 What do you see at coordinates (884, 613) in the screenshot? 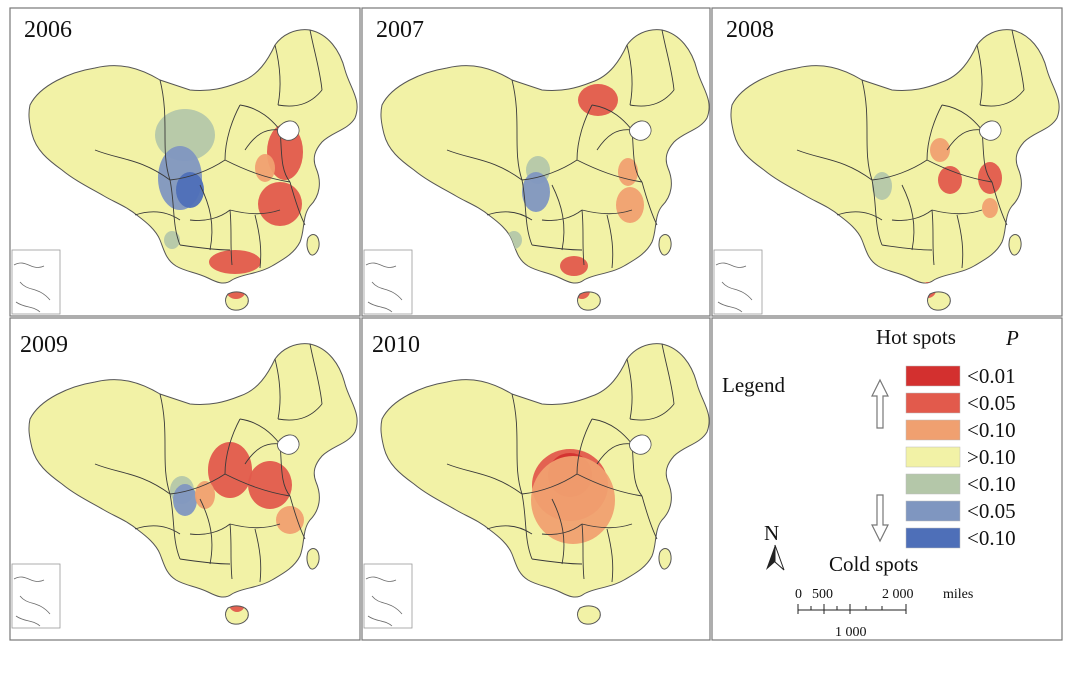
I see `scale-bar: 0 500 2 000 miles 1 000` at bounding box center [884, 613].